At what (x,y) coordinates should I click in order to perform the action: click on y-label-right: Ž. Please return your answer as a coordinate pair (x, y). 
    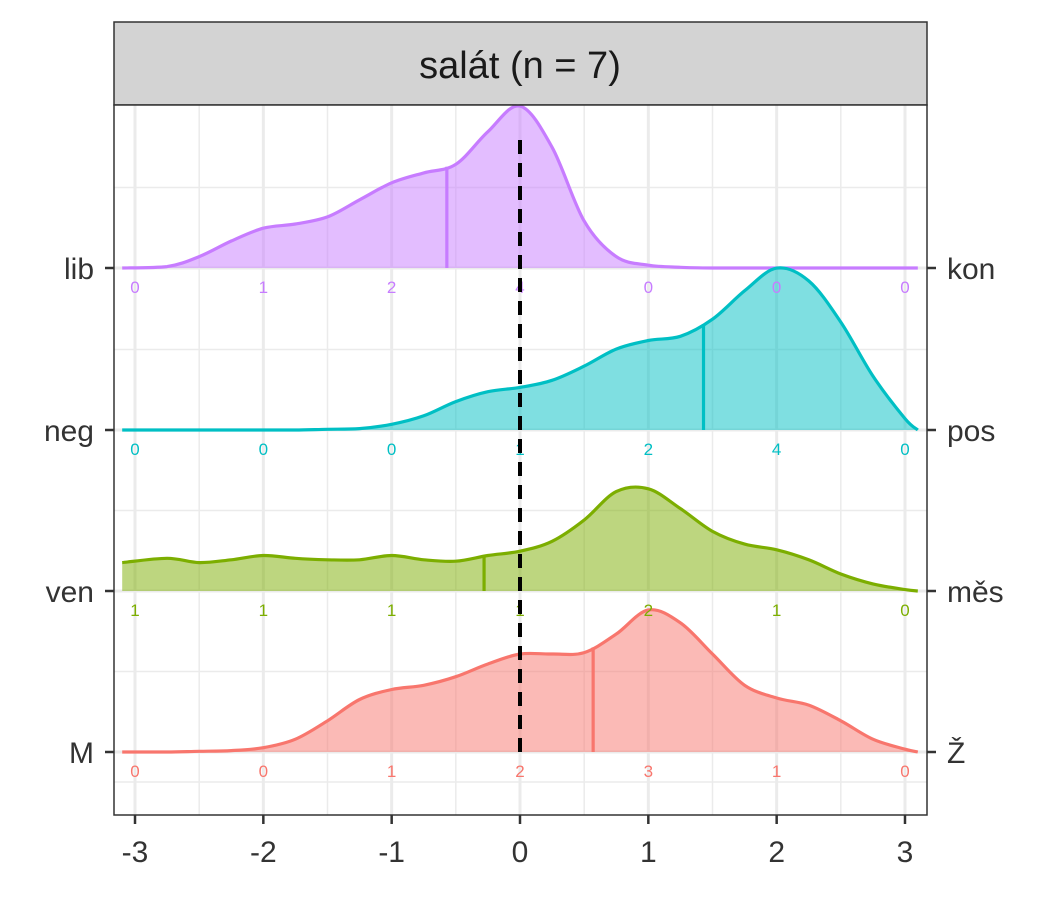
    Looking at the image, I should click on (956, 753).